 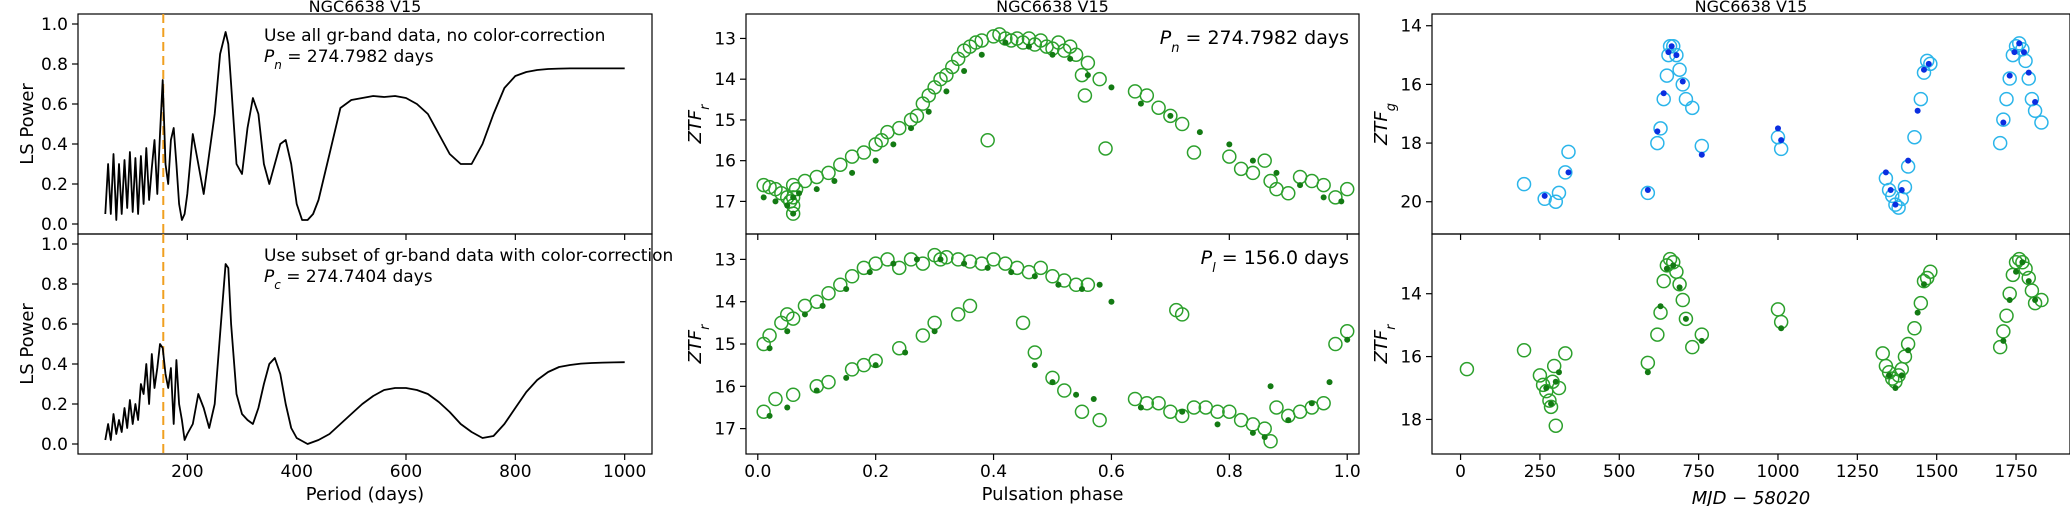 I want to click on y-tick-label: 0.8, so click(x=54, y=65).